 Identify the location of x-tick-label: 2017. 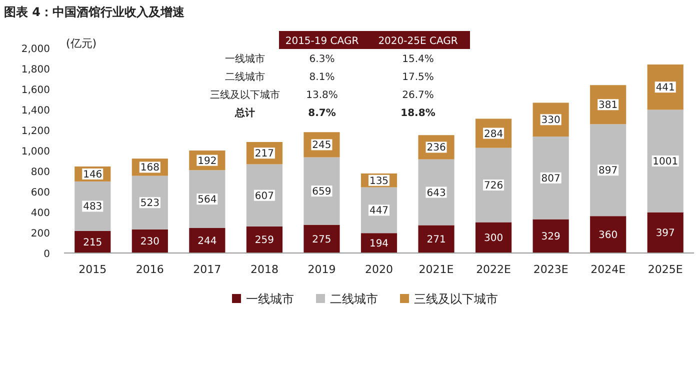
(207, 269).